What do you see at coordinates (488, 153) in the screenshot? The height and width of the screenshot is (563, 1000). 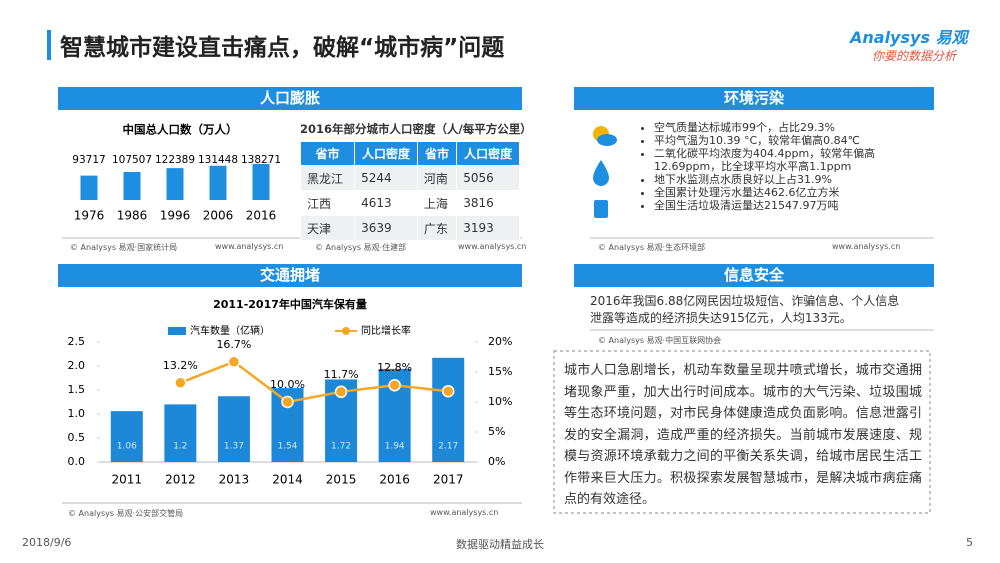 I see `header-cell: 人口密度` at bounding box center [488, 153].